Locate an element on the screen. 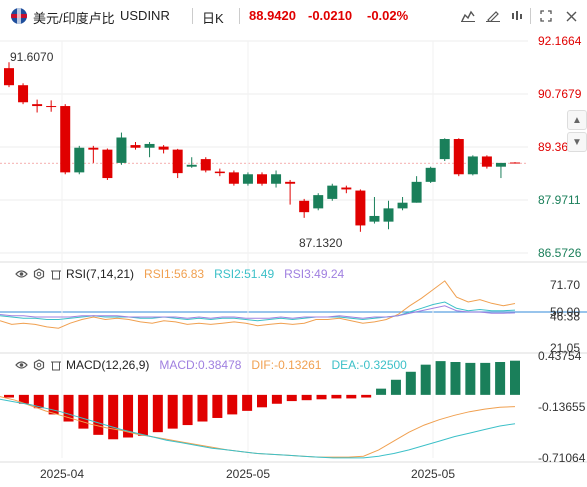 The height and width of the screenshot is (487, 587). chart-type-icon is located at coordinates (468, 16).